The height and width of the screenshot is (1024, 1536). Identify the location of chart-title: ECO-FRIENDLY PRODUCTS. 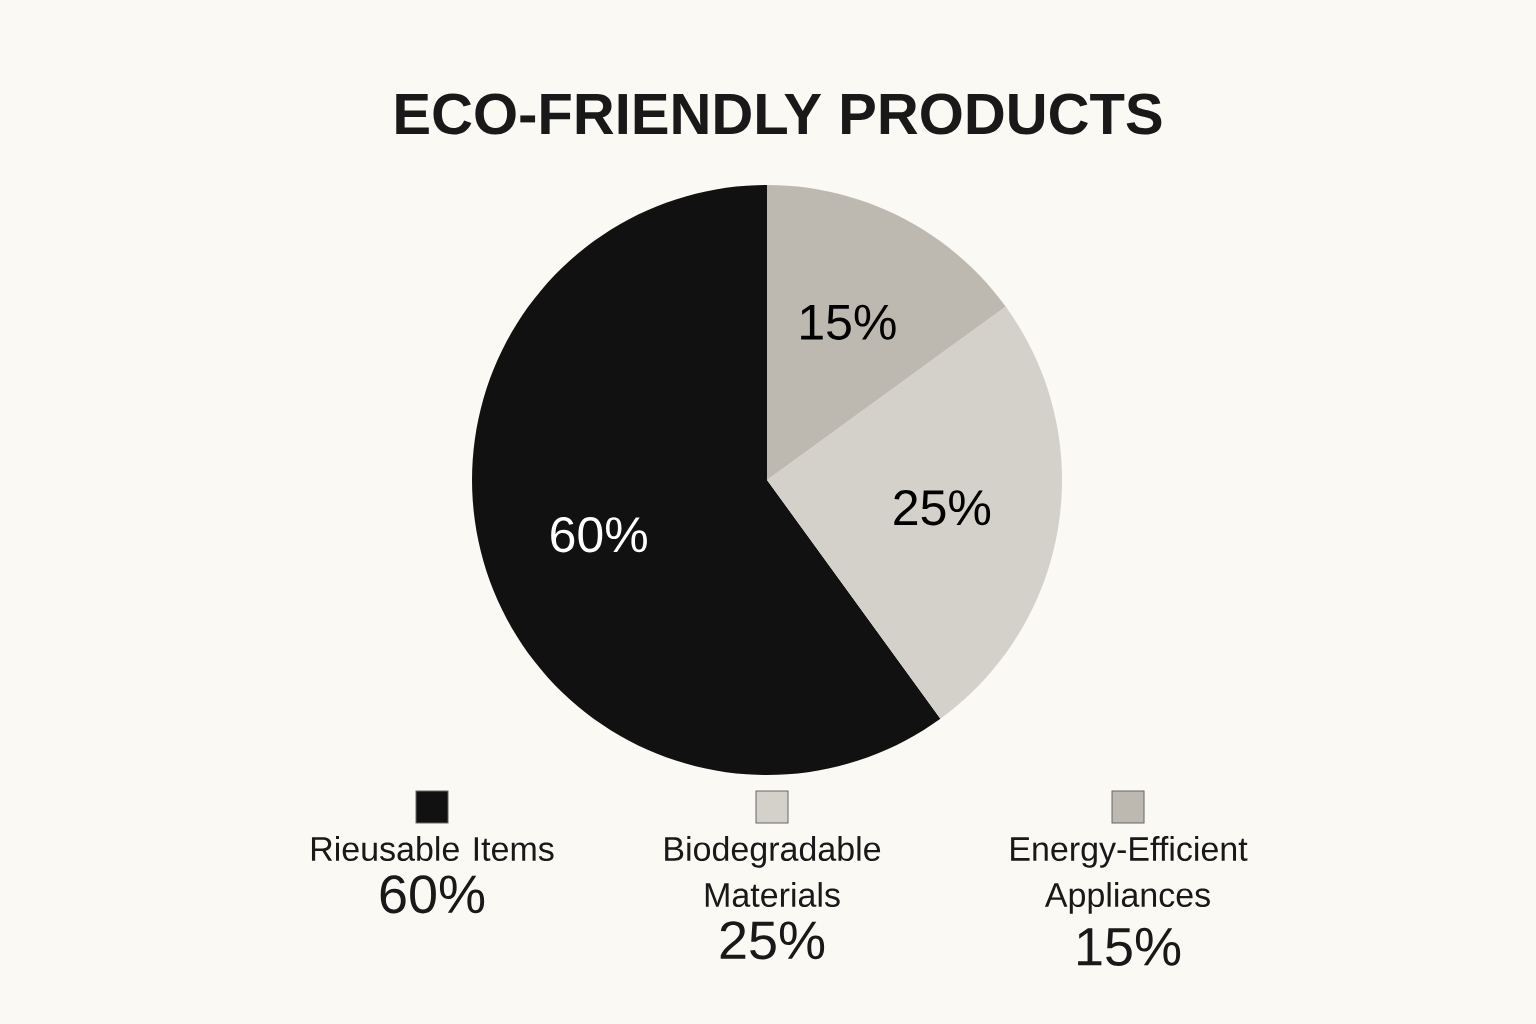
(779, 114).